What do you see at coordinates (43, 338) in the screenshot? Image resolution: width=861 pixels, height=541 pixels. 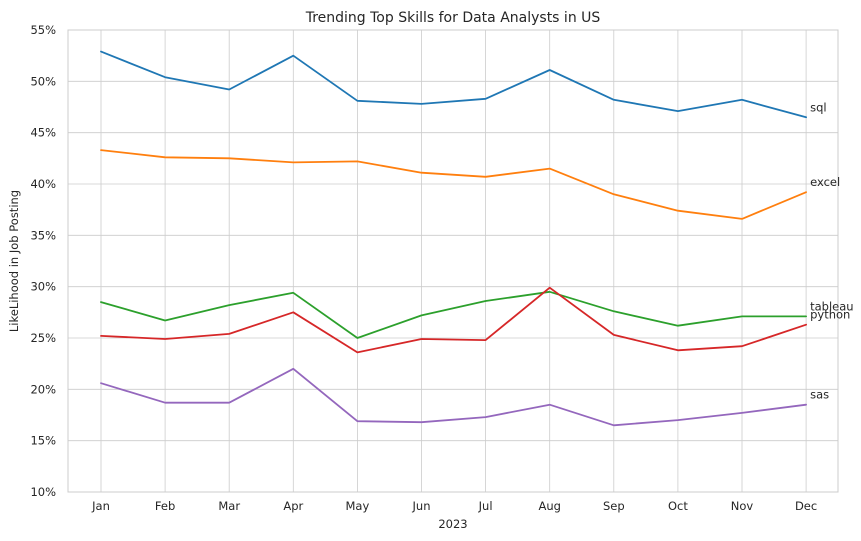 I see `y-tick-label: 25%` at bounding box center [43, 338].